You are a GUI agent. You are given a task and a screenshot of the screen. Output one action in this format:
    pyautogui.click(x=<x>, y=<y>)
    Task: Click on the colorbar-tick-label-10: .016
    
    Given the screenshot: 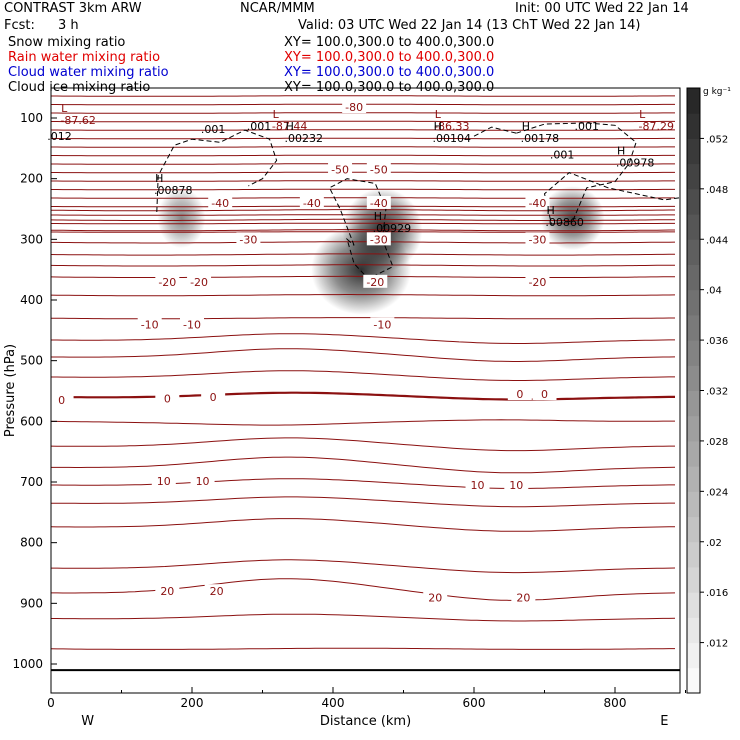 What is the action you would take?
    pyautogui.click(x=717, y=593)
    